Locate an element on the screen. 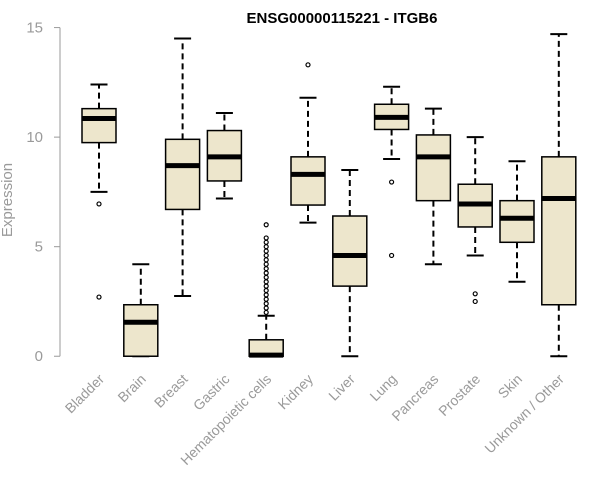 The height and width of the screenshot is (500, 600). box-pancreas is located at coordinates (433, 186).